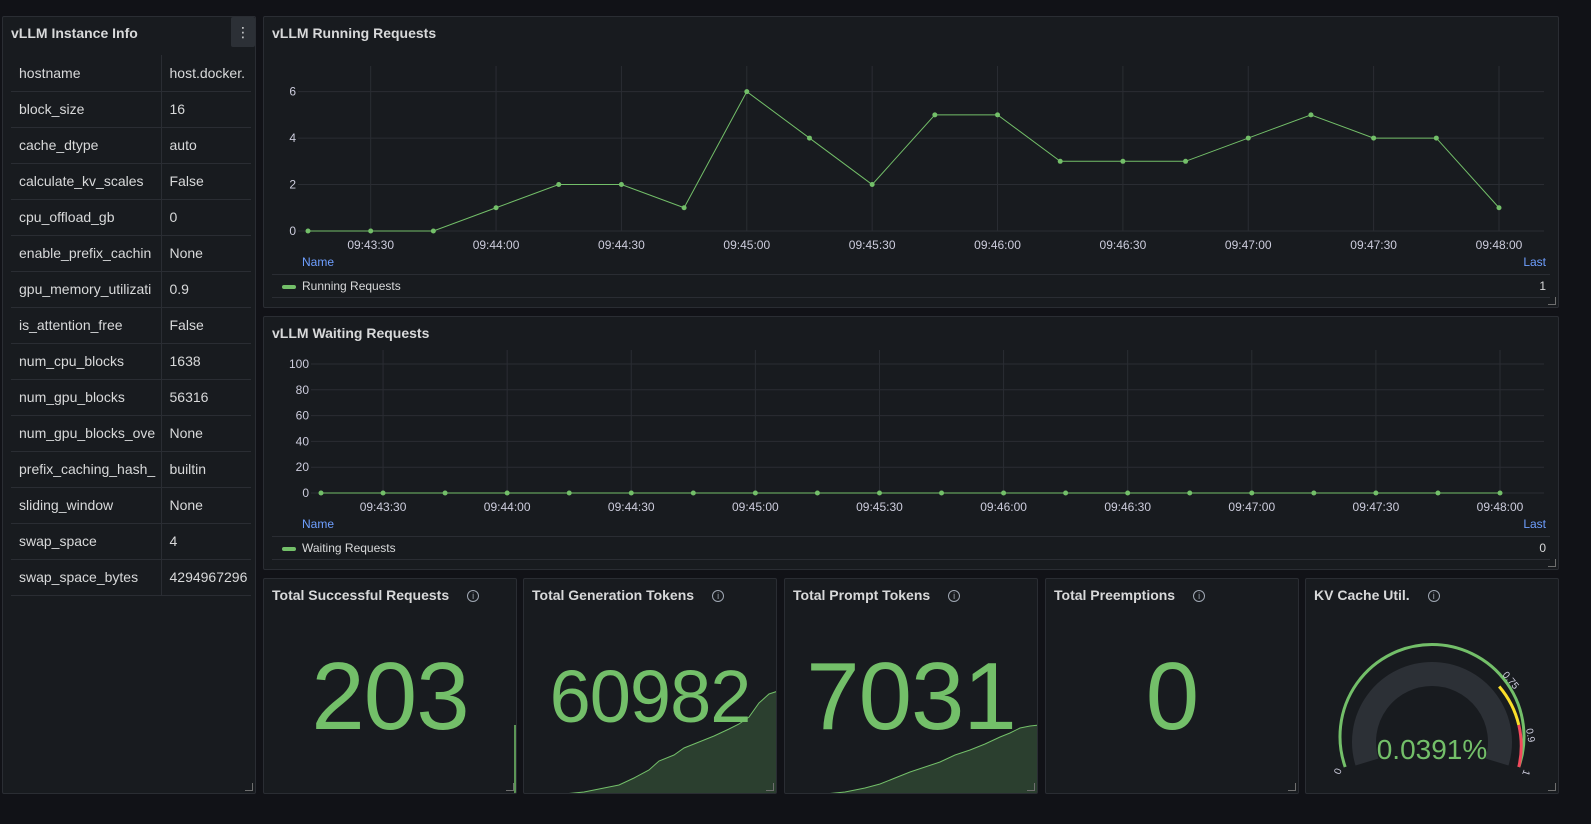  What do you see at coordinates (911, 286) in the screenshot?
I see `legend-row: Running Requests 1` at bounding box center [911, 286].